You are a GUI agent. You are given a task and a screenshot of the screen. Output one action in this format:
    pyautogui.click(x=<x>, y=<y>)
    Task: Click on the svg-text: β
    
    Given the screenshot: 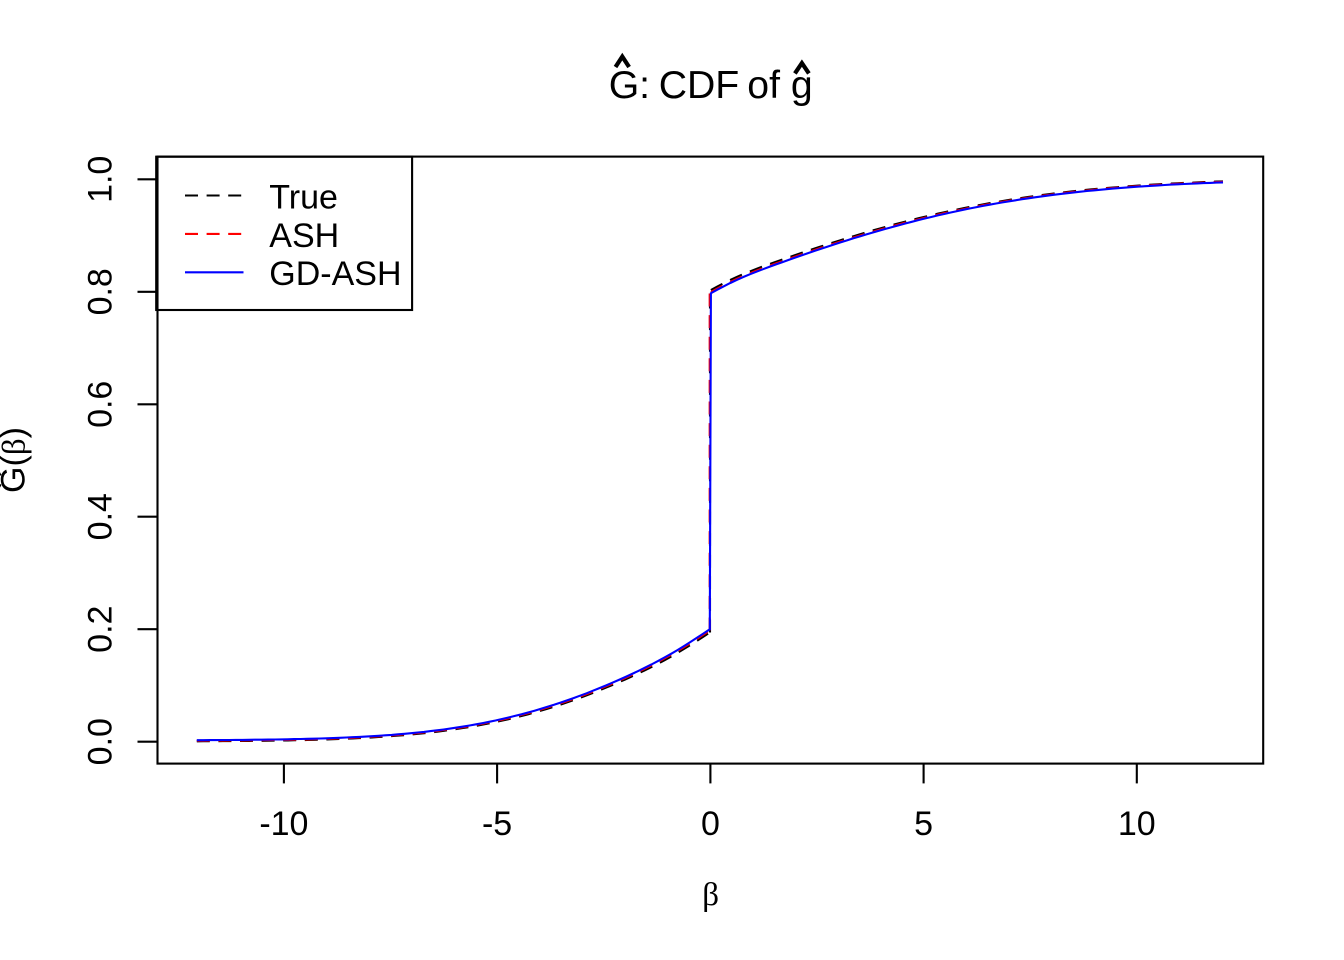 What is the action you would take?
    pyautogui.click(x=710, y=895)
    